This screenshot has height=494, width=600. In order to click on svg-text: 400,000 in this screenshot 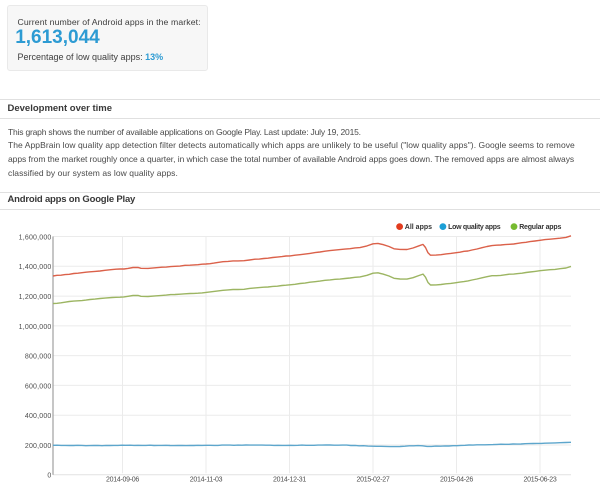, I will do `click(38, 416)`.